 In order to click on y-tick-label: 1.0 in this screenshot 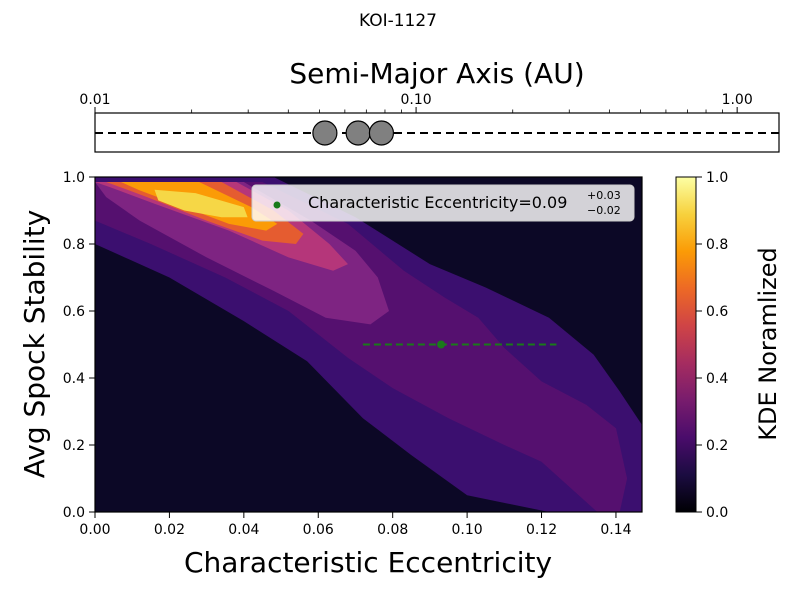, I will do `click(74, 178)`.